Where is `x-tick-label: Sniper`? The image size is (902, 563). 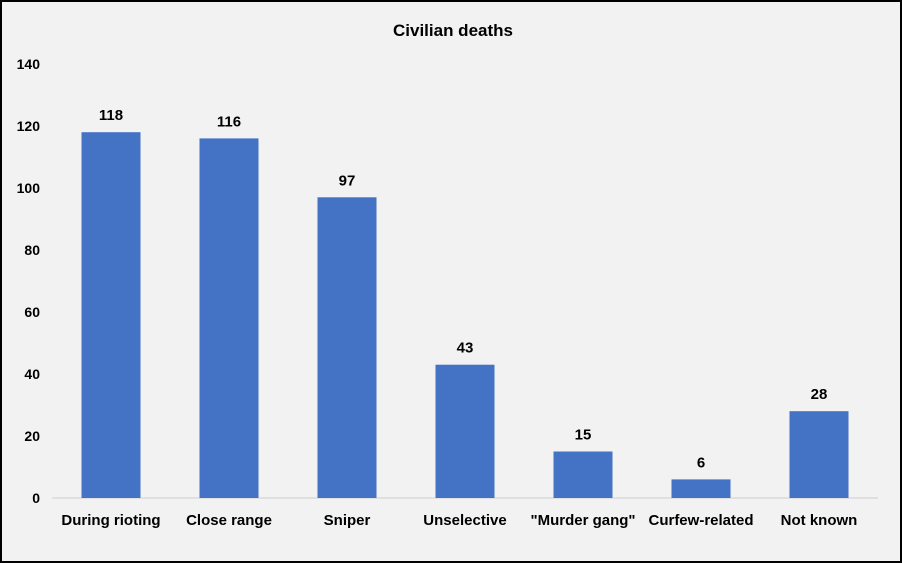 x-tick-label: Sniper is located at coordinates (347, 520).